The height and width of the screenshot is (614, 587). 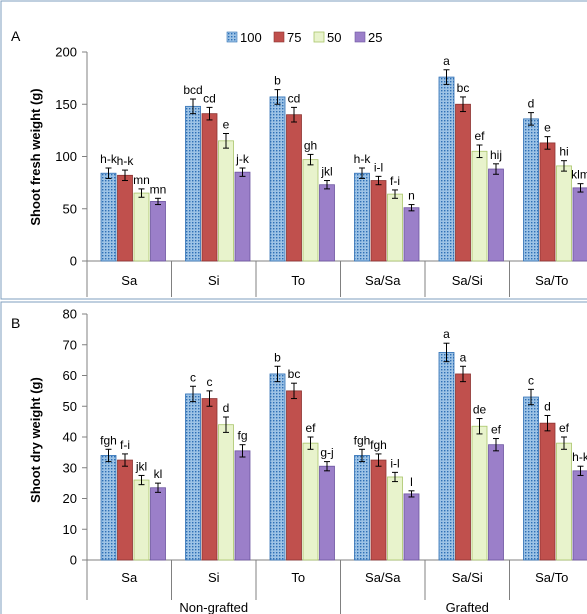 I want to click on y-axis-title: Shoot fresh weight (g), so click(x=35, y=156).